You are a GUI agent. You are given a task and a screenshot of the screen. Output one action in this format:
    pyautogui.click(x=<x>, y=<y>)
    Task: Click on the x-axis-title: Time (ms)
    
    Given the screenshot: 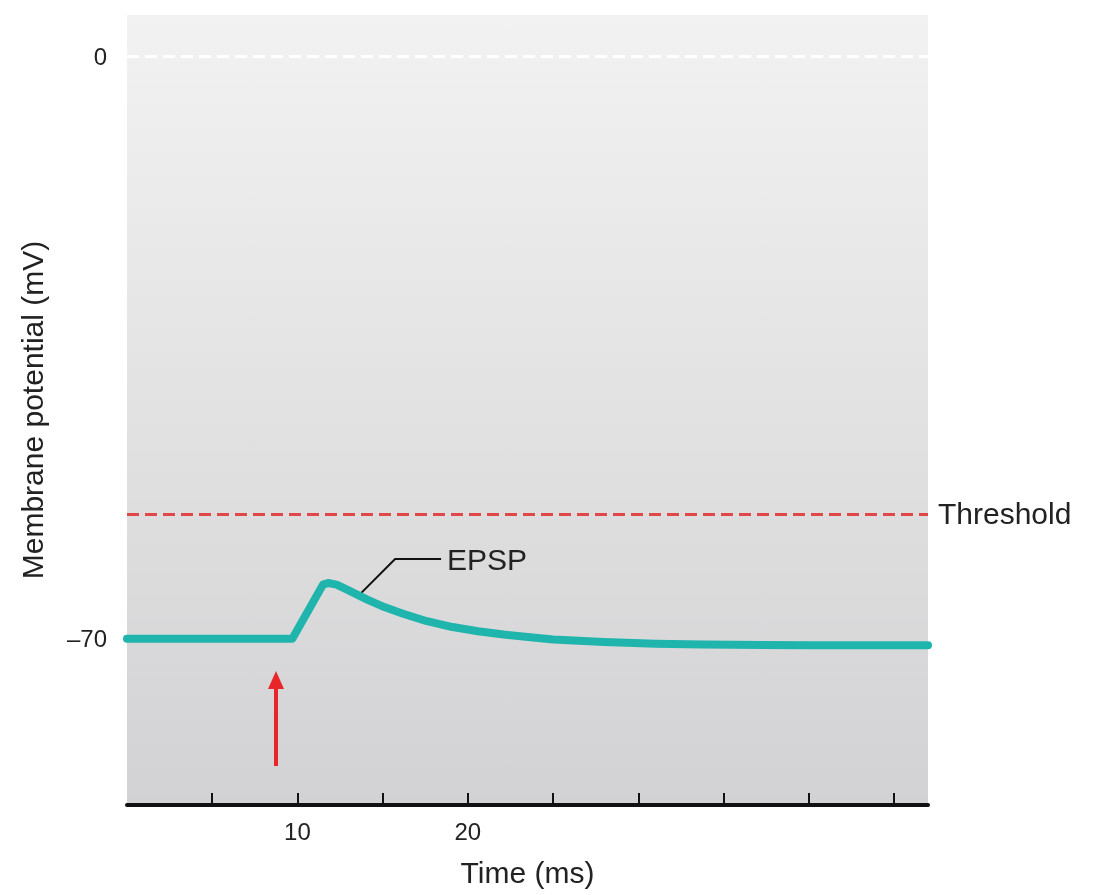 What is the action you would take?
    pyautogui.click(x=527, y=872)
    